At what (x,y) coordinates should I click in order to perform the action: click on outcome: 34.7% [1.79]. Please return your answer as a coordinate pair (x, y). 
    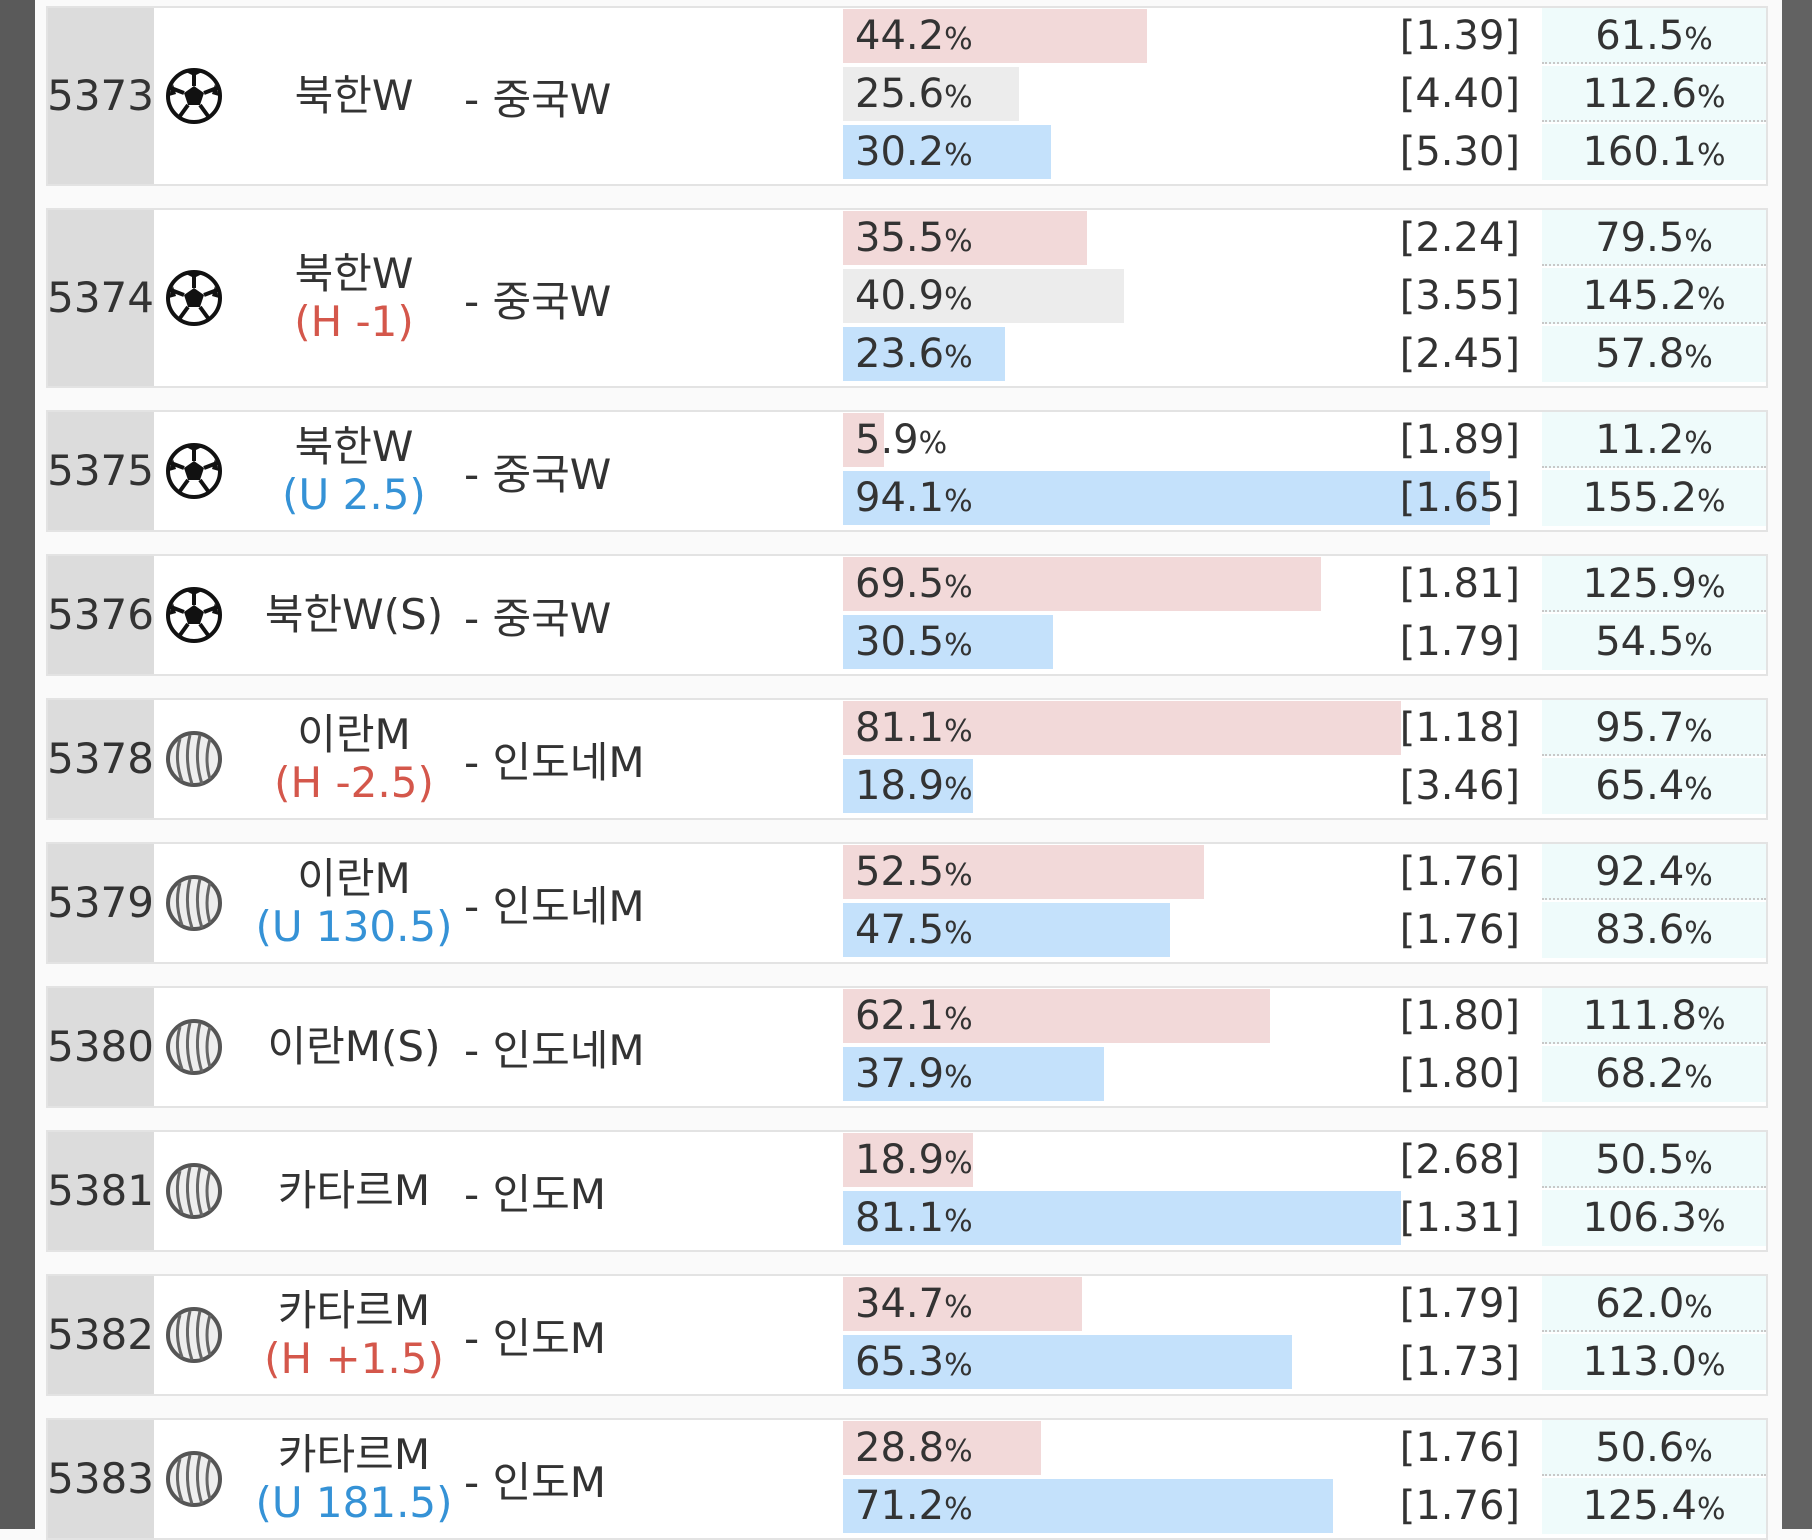
    Looking at the image, I should click on (1187, 1304).